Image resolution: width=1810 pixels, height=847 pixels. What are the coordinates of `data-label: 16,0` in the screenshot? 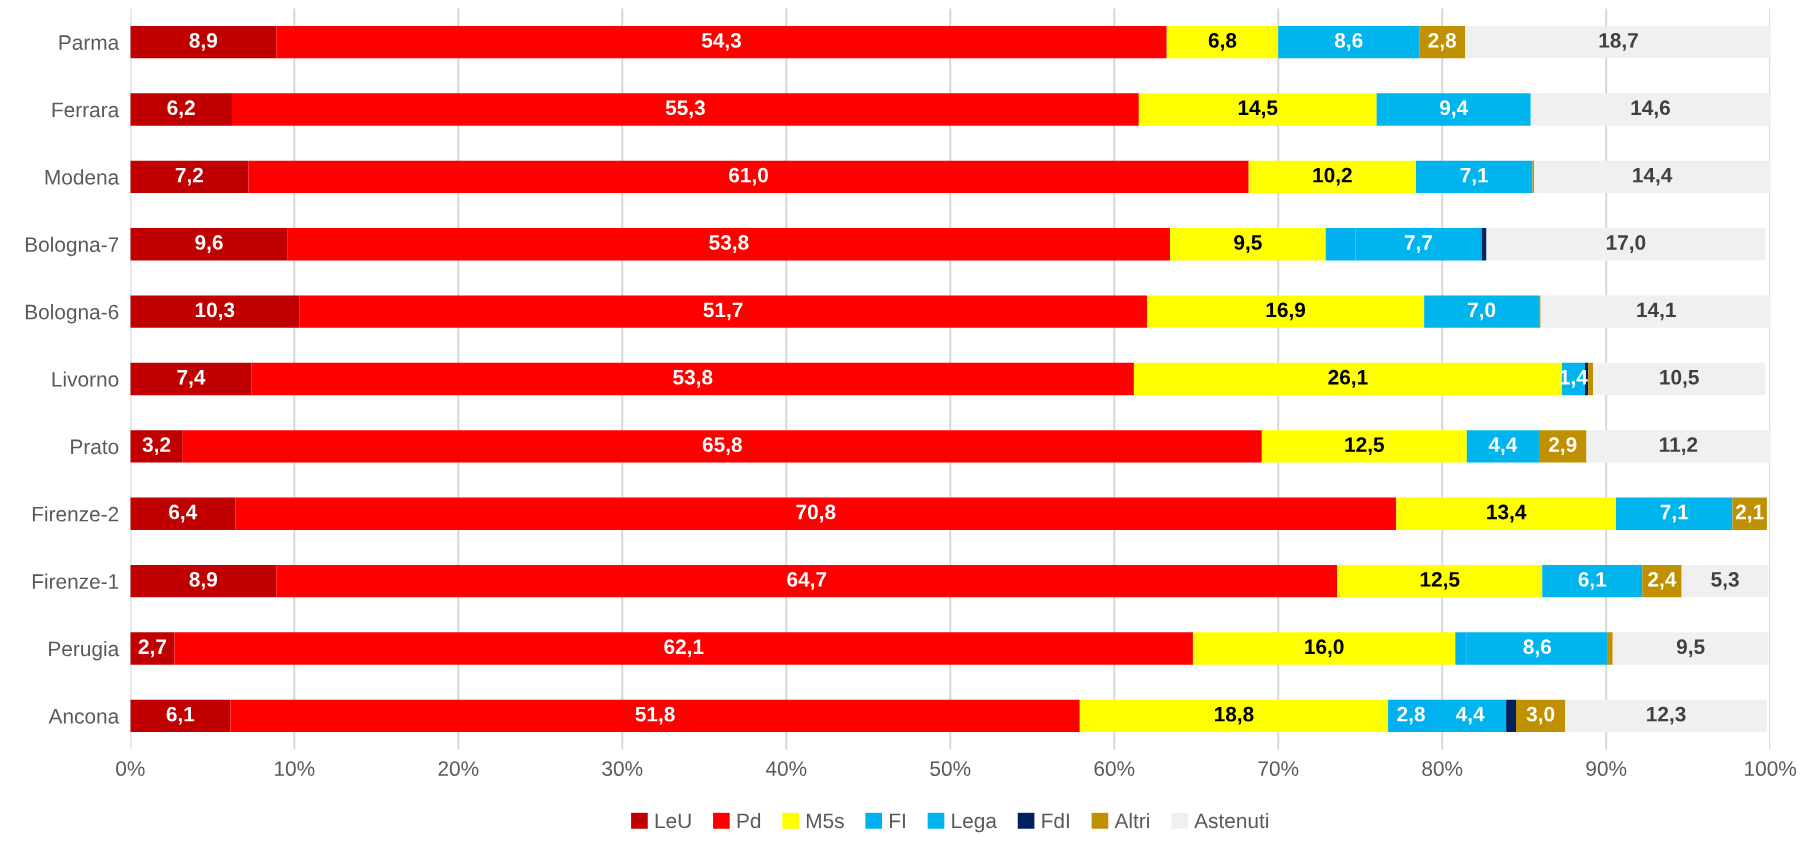 It's located at (1324, 648).